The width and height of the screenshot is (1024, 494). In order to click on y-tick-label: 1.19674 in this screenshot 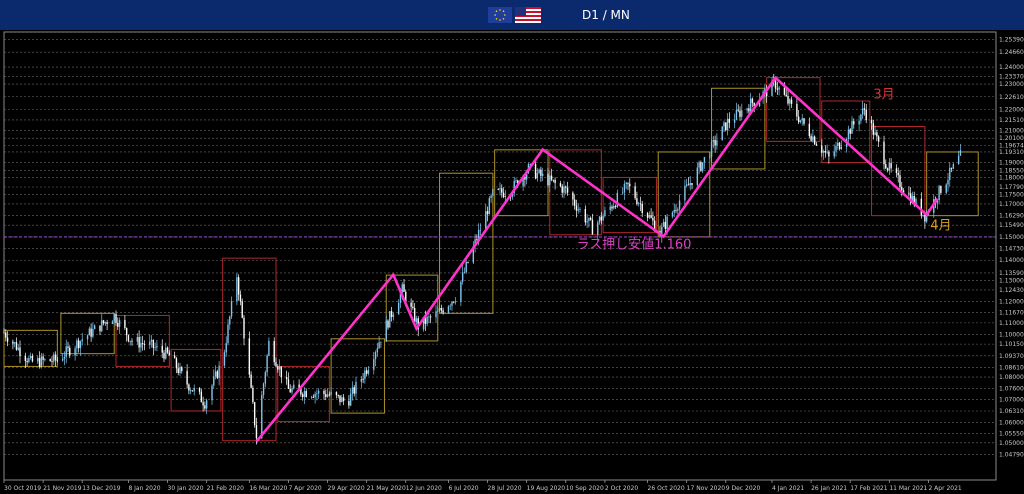, I will do `click(1011, 145)`.